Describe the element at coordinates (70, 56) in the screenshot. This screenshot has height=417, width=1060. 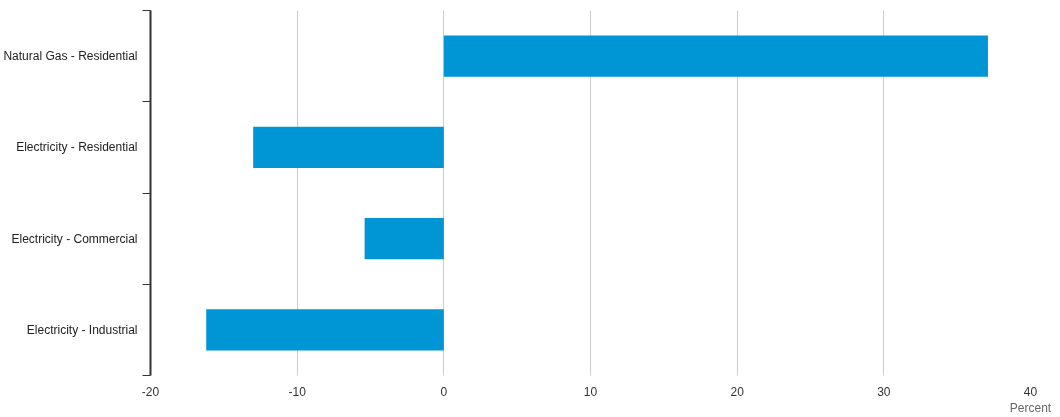
I see `y-tick-label: Natural Gas - Residential` at that location.